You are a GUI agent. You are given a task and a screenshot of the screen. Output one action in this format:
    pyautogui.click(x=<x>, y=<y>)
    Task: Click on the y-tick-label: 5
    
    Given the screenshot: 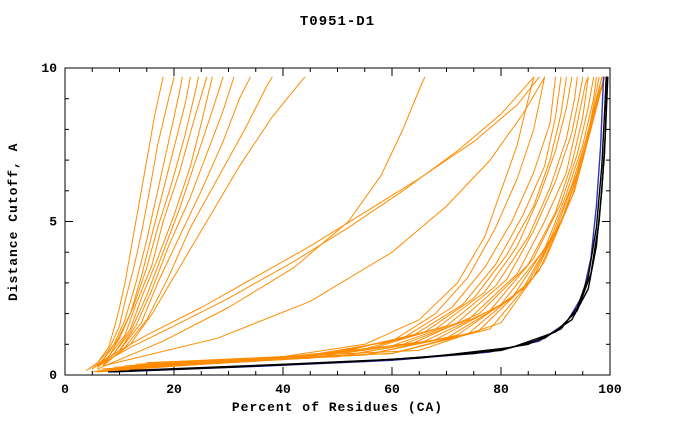 What is the action you would take?
    pyautogui.click(x=53, y=222)
    